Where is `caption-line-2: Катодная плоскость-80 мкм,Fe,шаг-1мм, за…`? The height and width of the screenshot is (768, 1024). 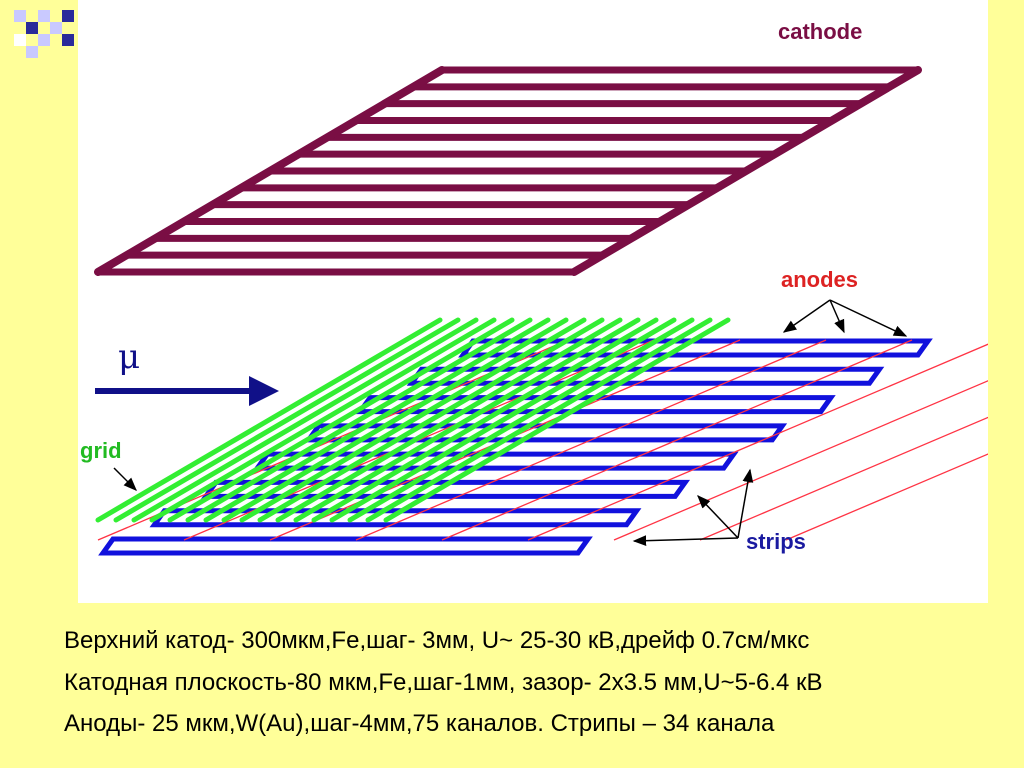 caption-line-2: Катодная плоскость-80 мкм,Fe,шаг-1мм, за… is located at coordinates (443, 682).